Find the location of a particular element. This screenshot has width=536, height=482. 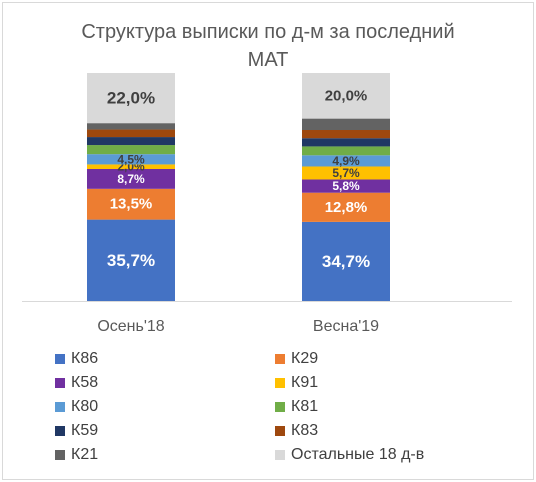

x-tick-label: Весна'19 is located at coordinates (346, 326).